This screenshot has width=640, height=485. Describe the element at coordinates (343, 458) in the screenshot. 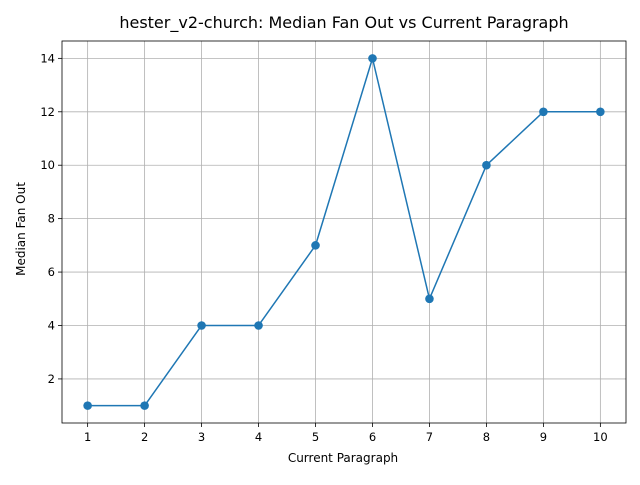

I see `x-axis-label: Current Paragraph` at that location.